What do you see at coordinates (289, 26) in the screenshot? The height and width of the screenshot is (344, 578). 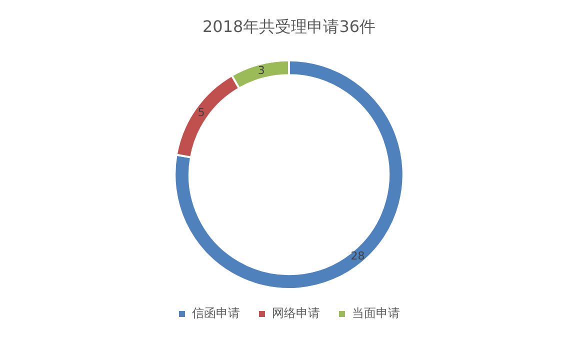 I see `chart-title: 2018年共受理申请36件` at bounding box center [289, 26].